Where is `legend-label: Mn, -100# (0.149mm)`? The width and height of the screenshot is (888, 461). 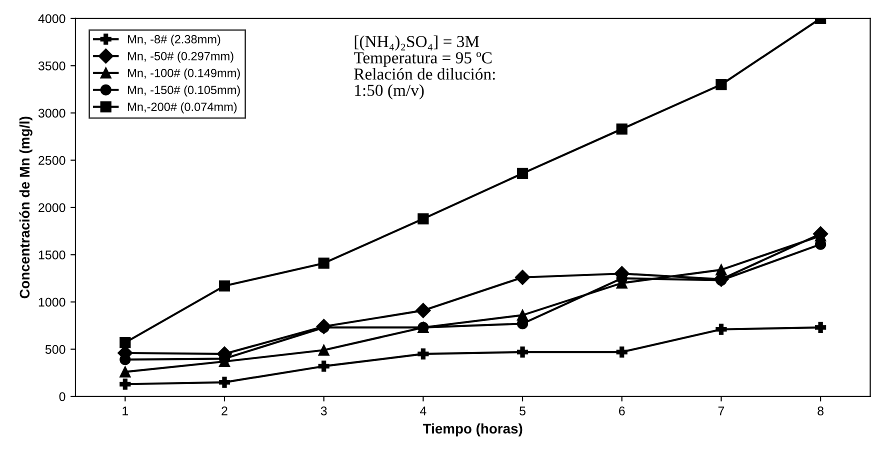 legend-label: Mn, -100# (0.149mm) is located at coordinates (184, 74).